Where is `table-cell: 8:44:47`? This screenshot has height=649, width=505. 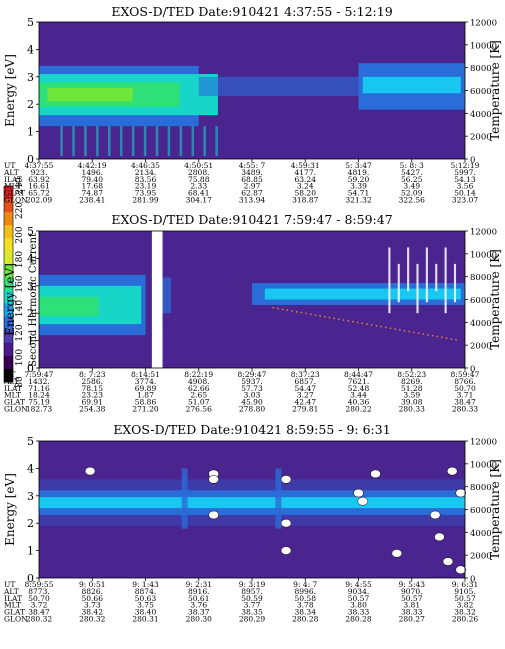
table-cell: 8:44:47 is located at coordinates (358, 374).